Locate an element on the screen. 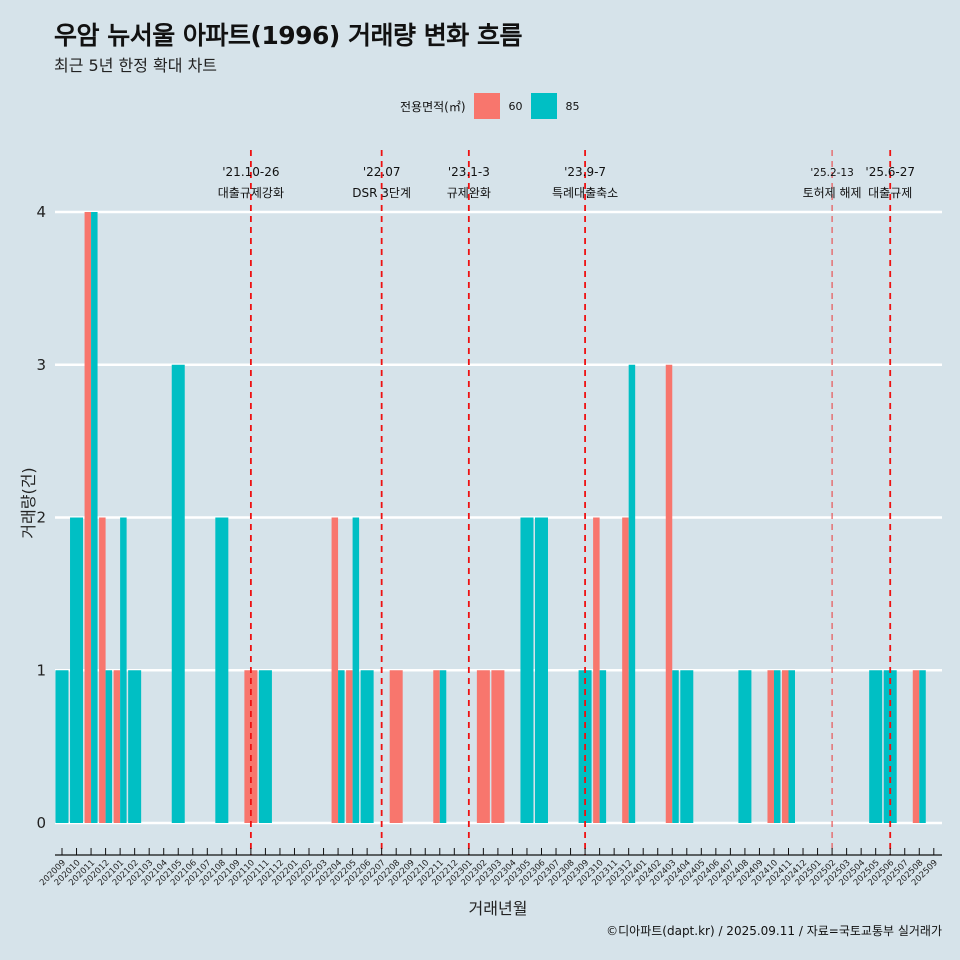 The image size is (960, 960). y-tick-label: 4 is located at coordinates (41, 212).